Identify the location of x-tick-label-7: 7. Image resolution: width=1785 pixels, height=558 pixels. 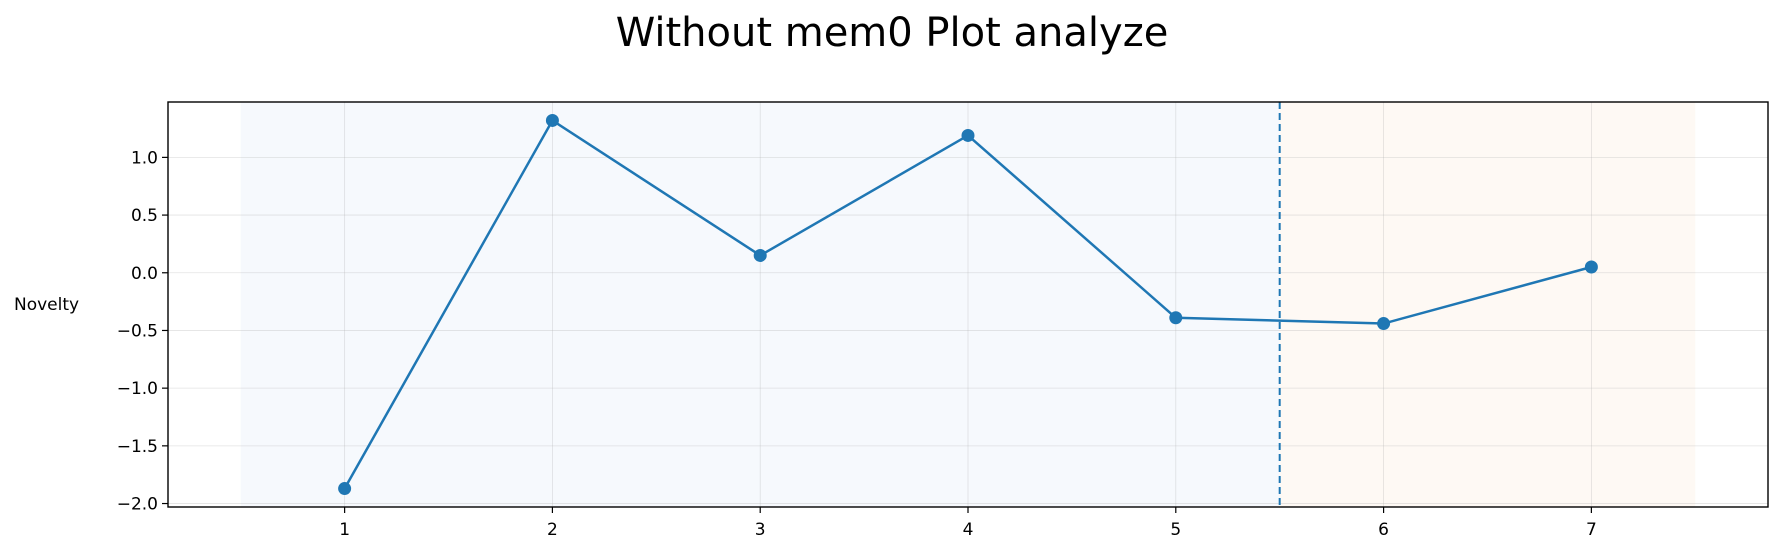
(1591, 530).